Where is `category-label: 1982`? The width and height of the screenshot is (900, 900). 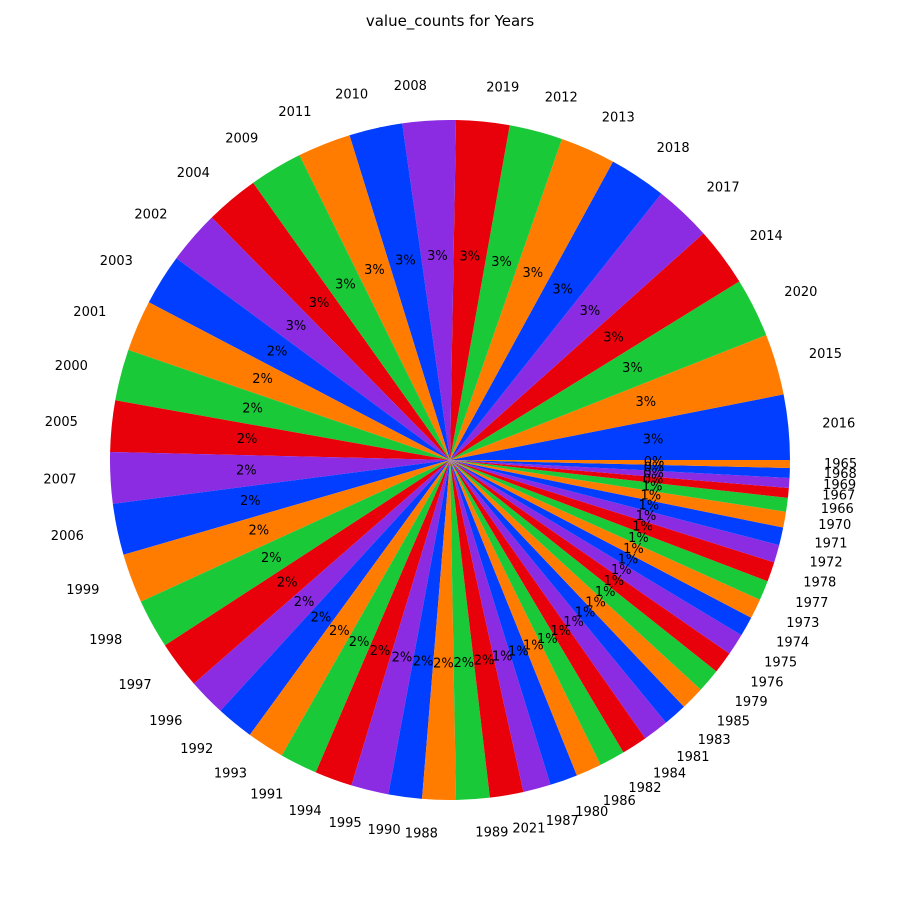
category-label: 1982 is located at coordinates (644, 788).